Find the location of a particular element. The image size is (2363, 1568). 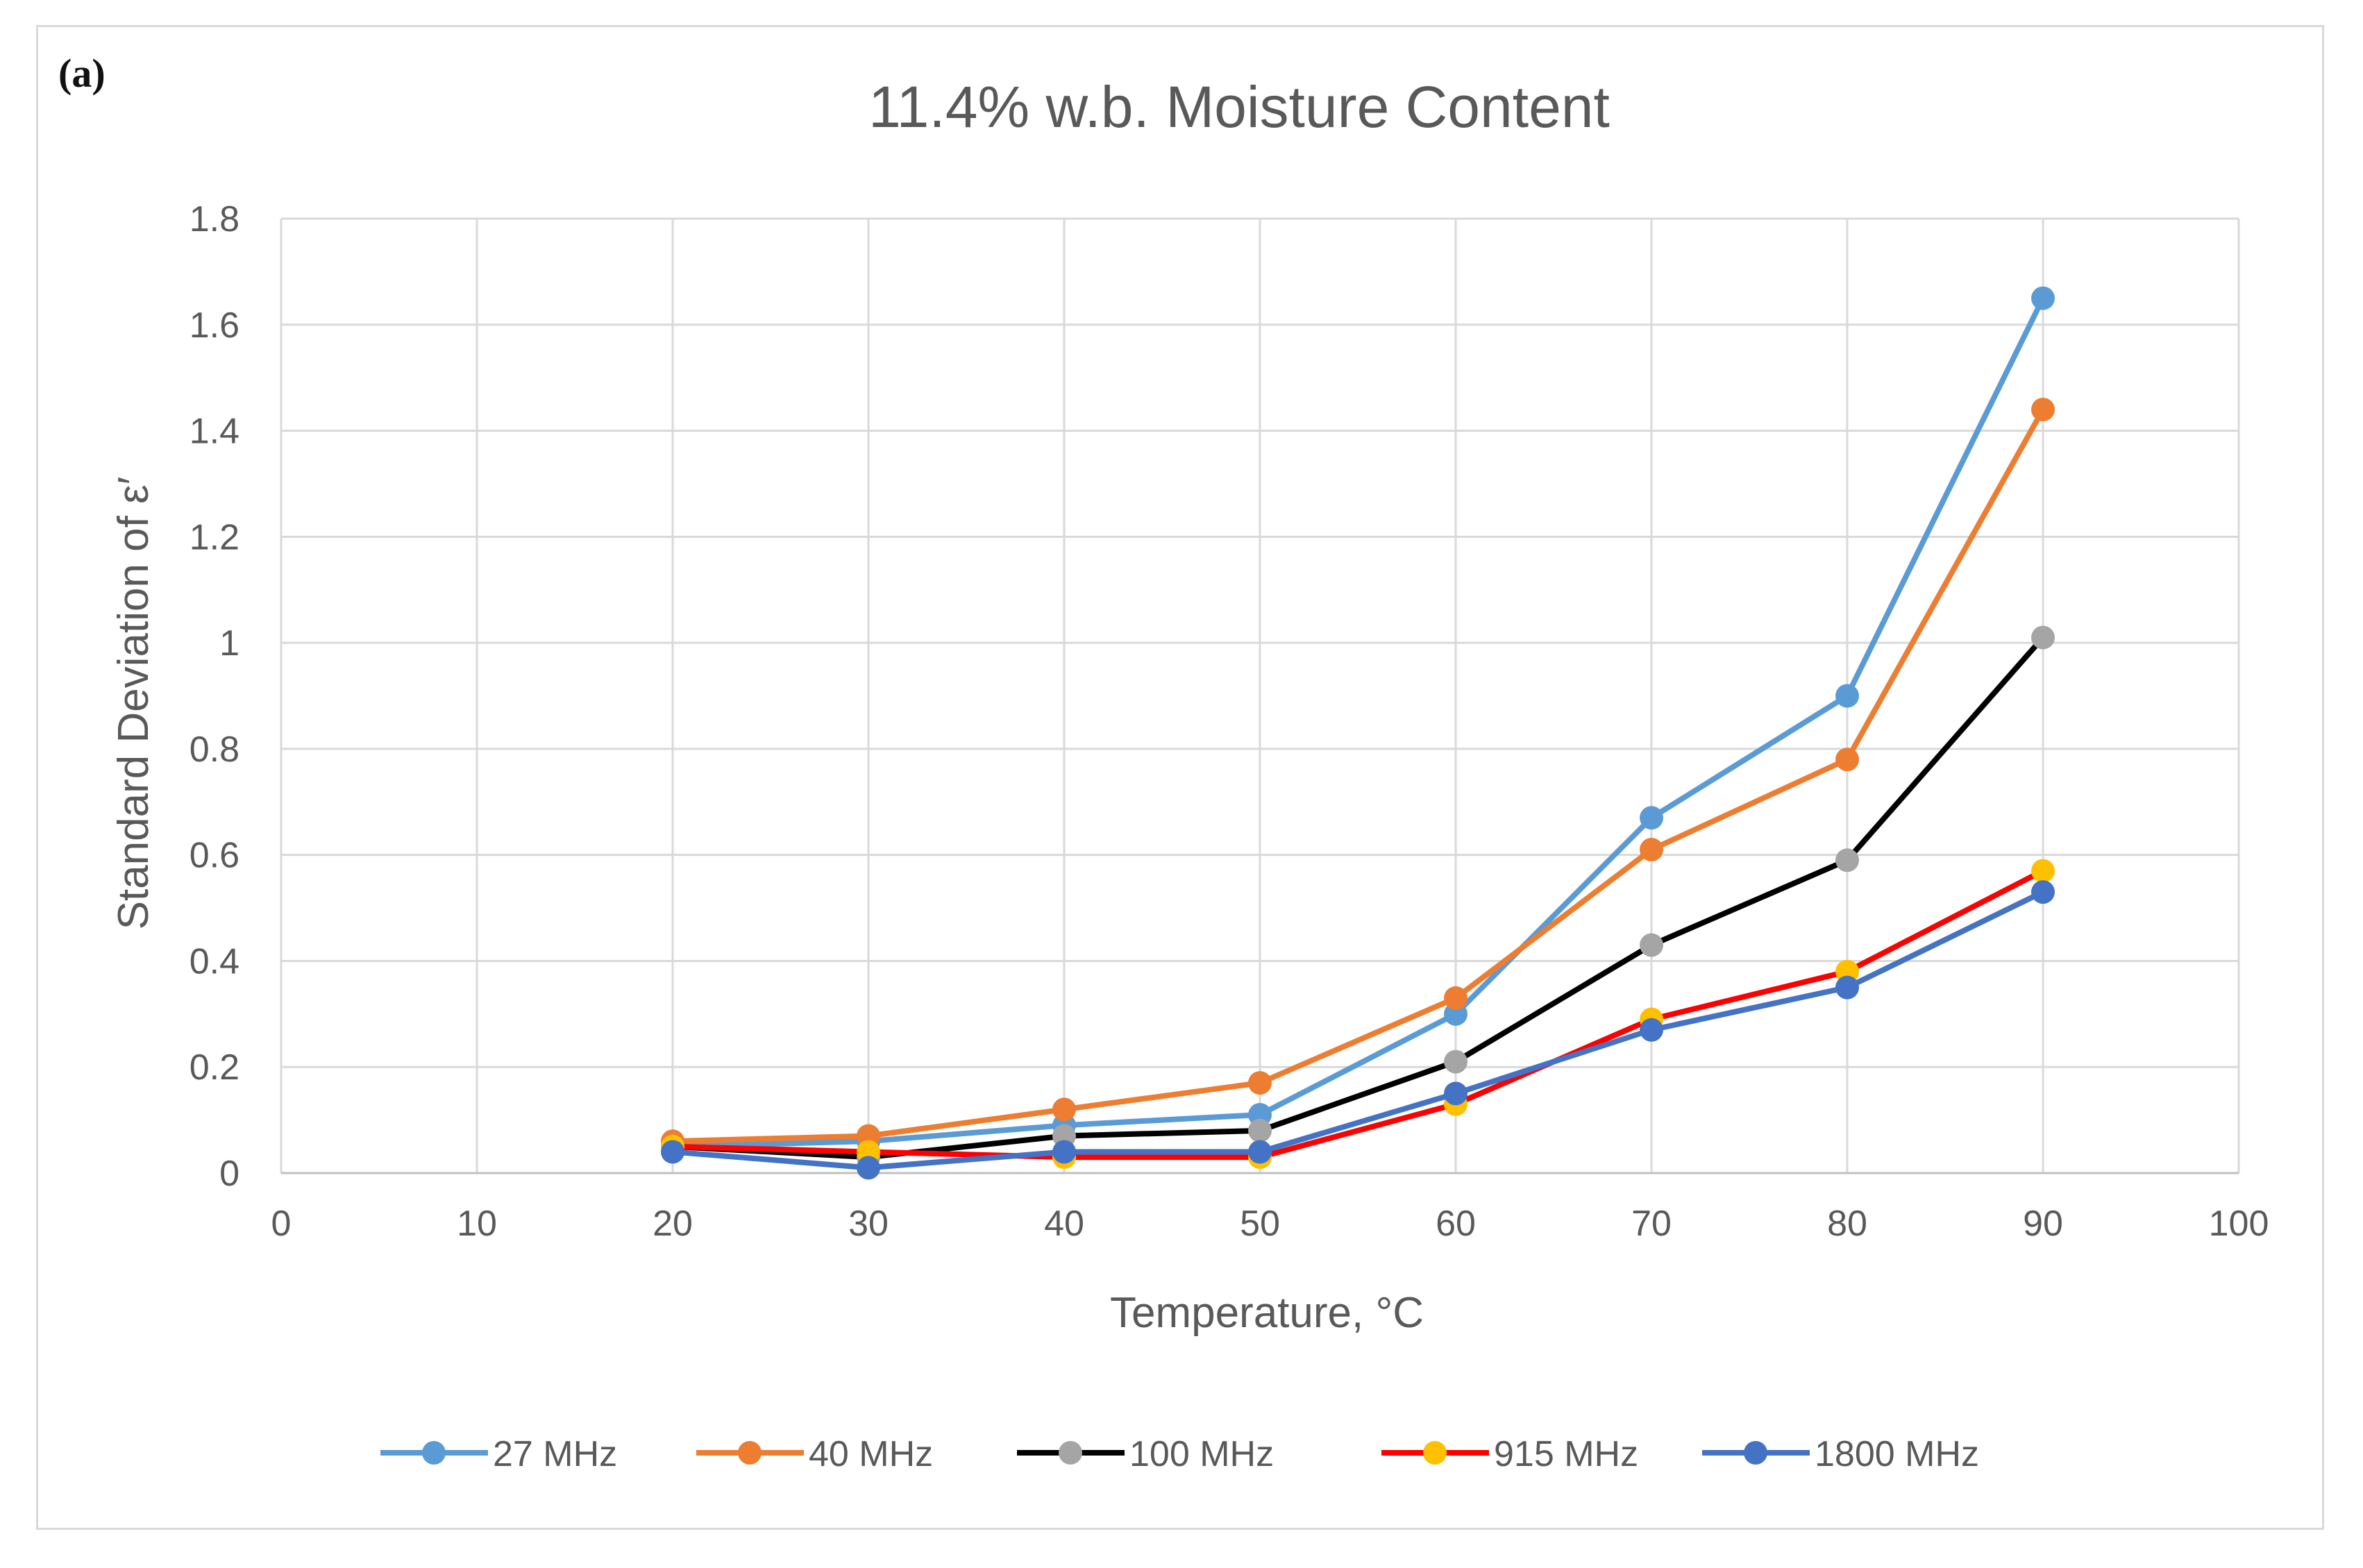

legend-label: 1800 MHz is located at coordinates (1897, 1454).